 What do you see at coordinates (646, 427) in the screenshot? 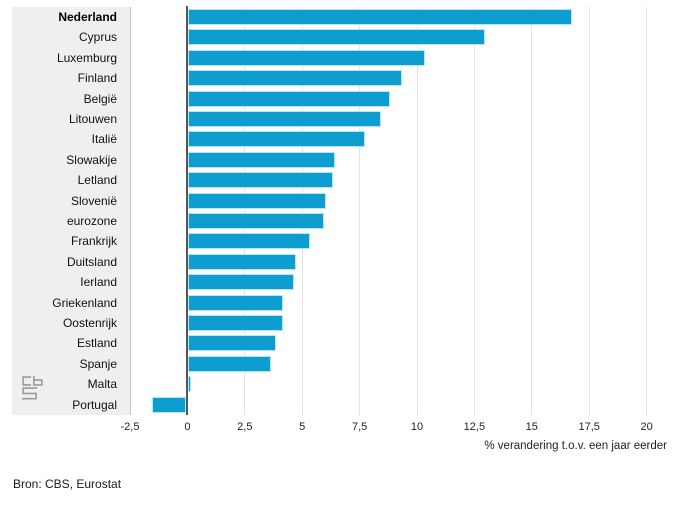
I see `x-tick-label: 20` at bounding box center [646, 427].